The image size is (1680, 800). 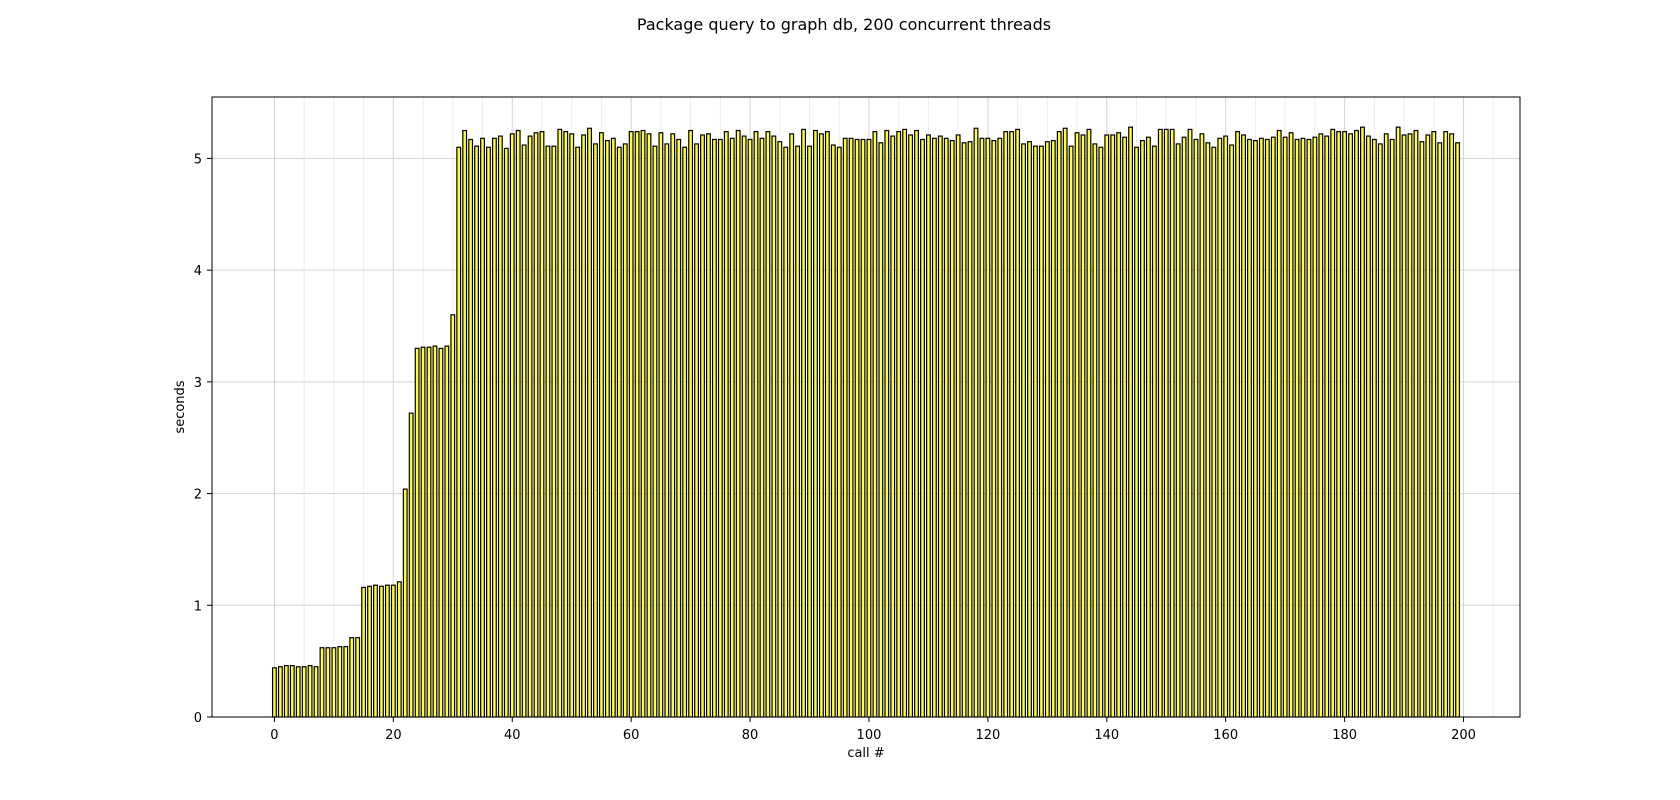 What do you see at coordinates (631, 735) in the screenshot?
I see `x-tick-label: 60` at bounding box center [631, 735].